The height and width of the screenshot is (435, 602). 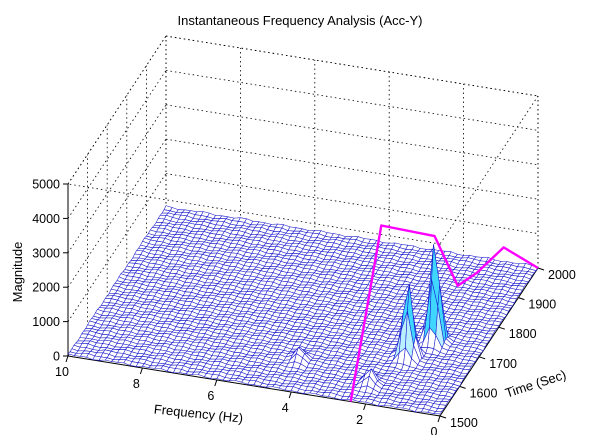 I want to click on y-tick-label: 1900, so click(x=542, y=305).